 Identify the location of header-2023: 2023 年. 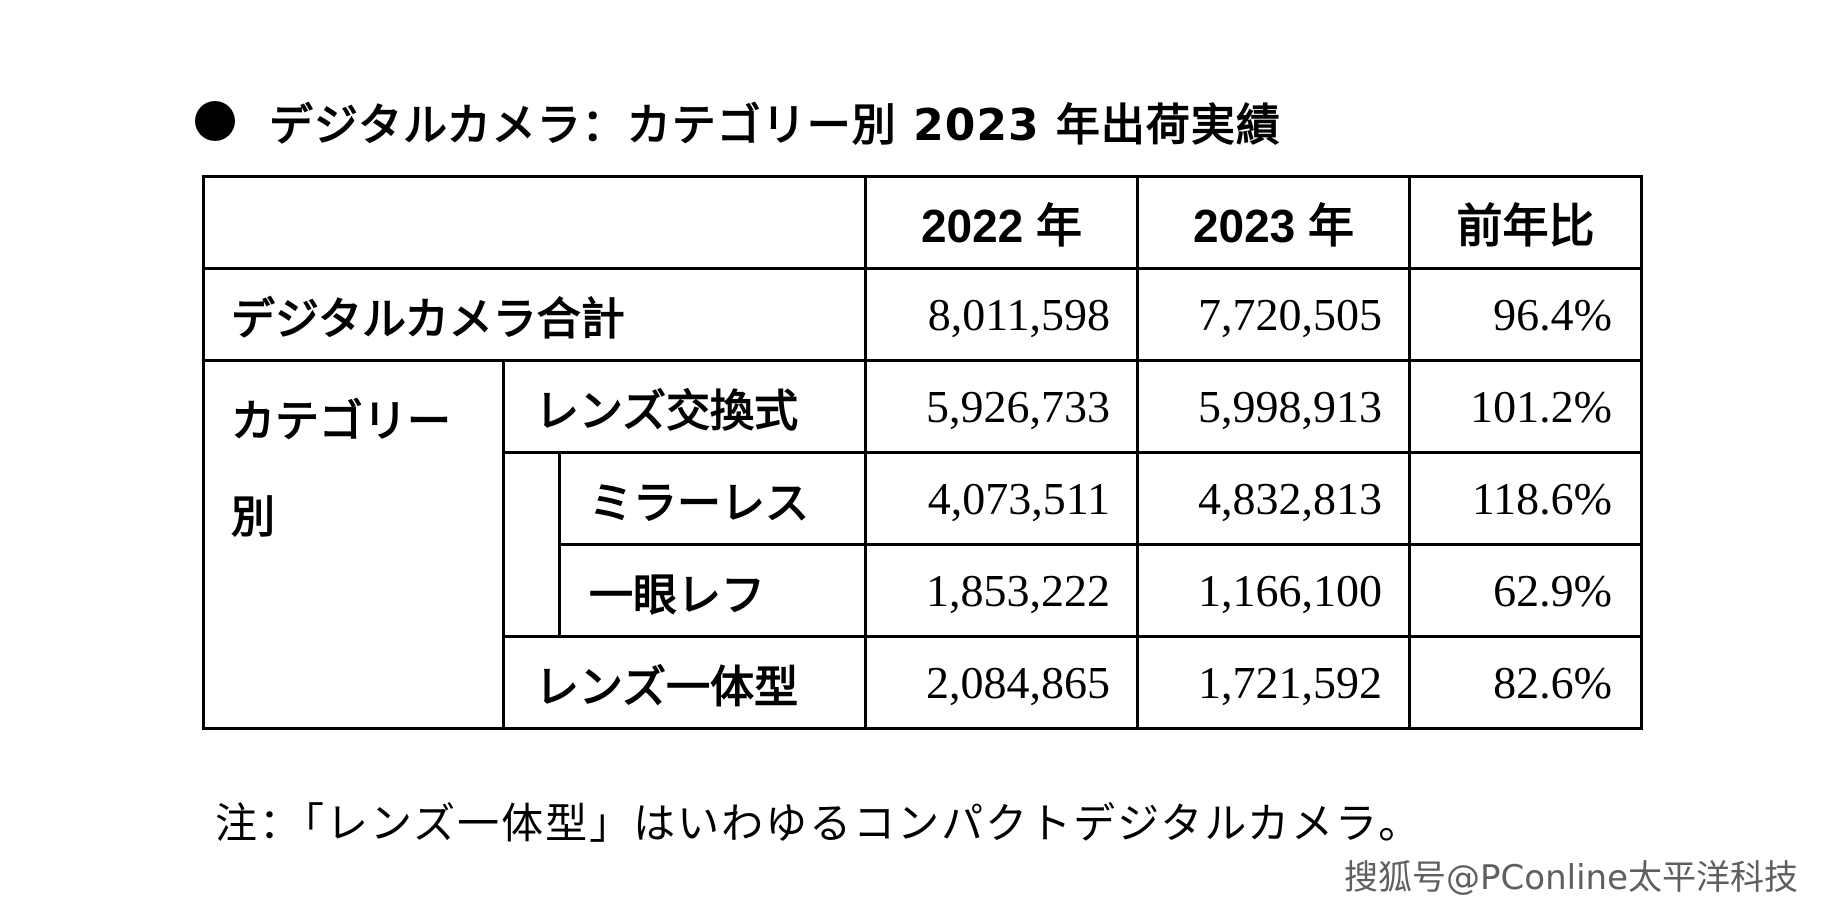
(1273, 222).